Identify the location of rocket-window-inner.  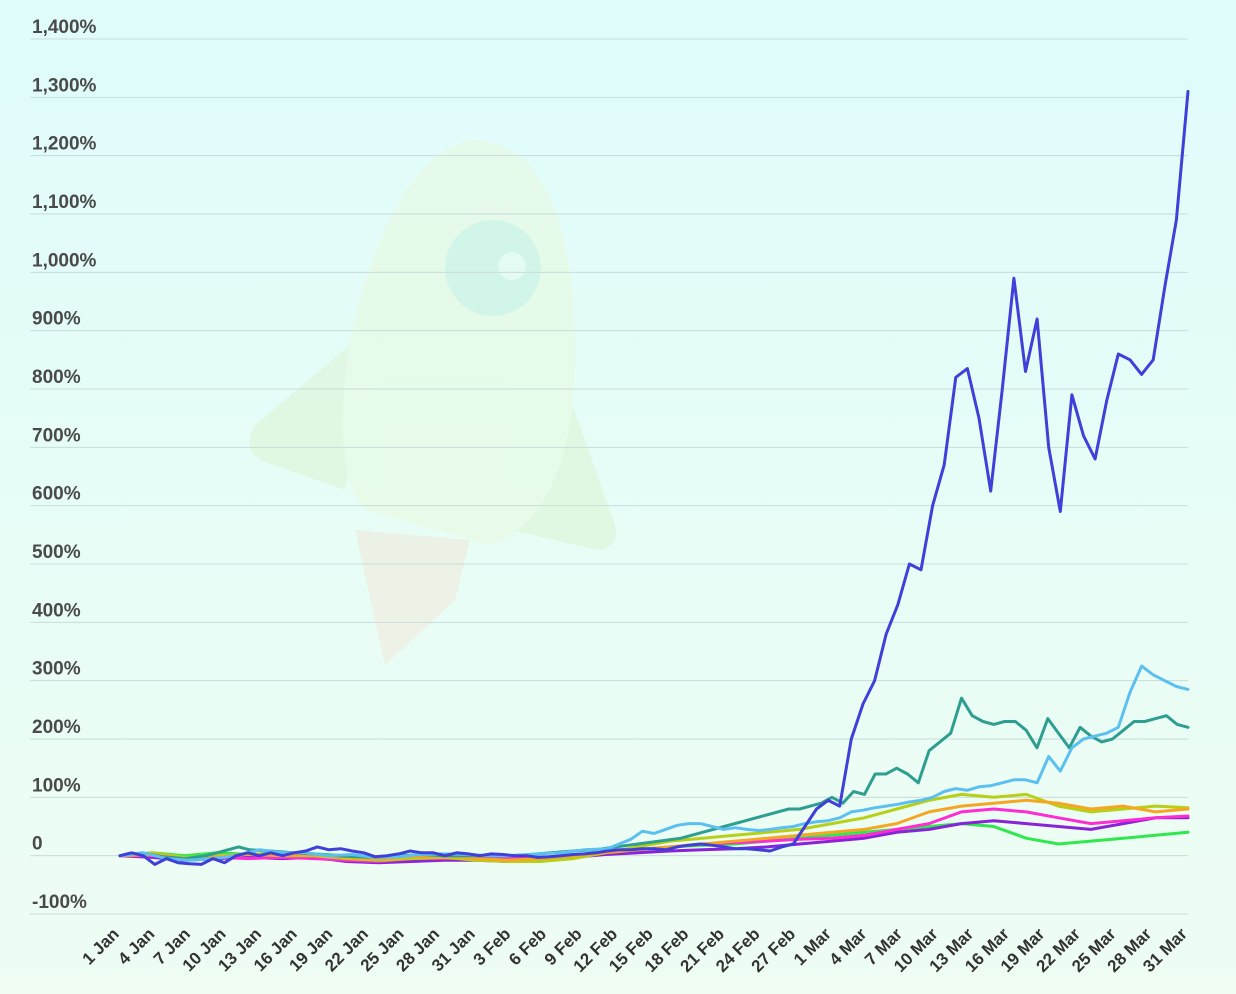
(512, 266).